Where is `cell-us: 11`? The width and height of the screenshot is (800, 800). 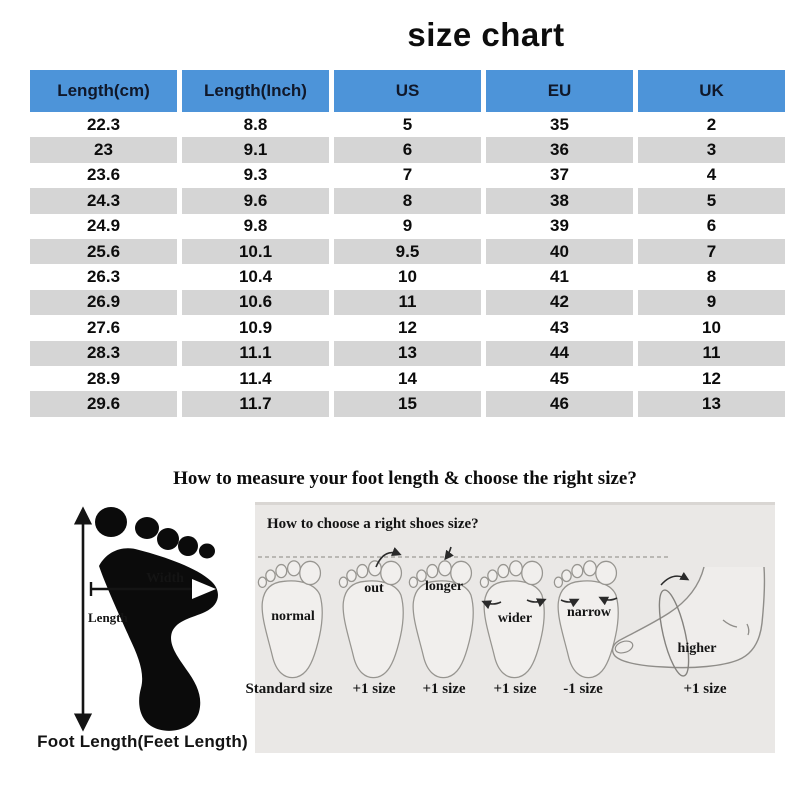
cell-us: 11 is located at coordinates (407, 302).